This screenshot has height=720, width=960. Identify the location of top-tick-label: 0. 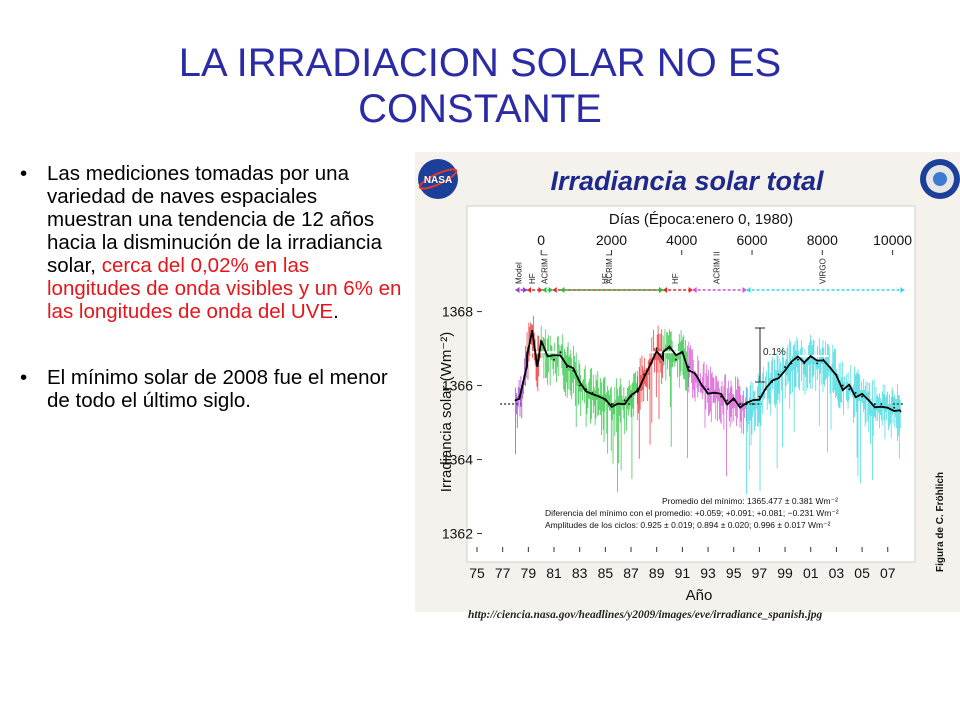
(541, 240).